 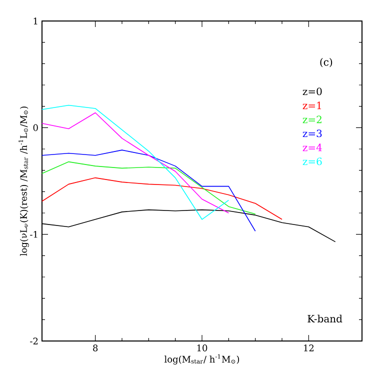 What do you see at coordinates (312, 92) in the screenshot?
I see `text: z=0` at bounding box center [312, 92].